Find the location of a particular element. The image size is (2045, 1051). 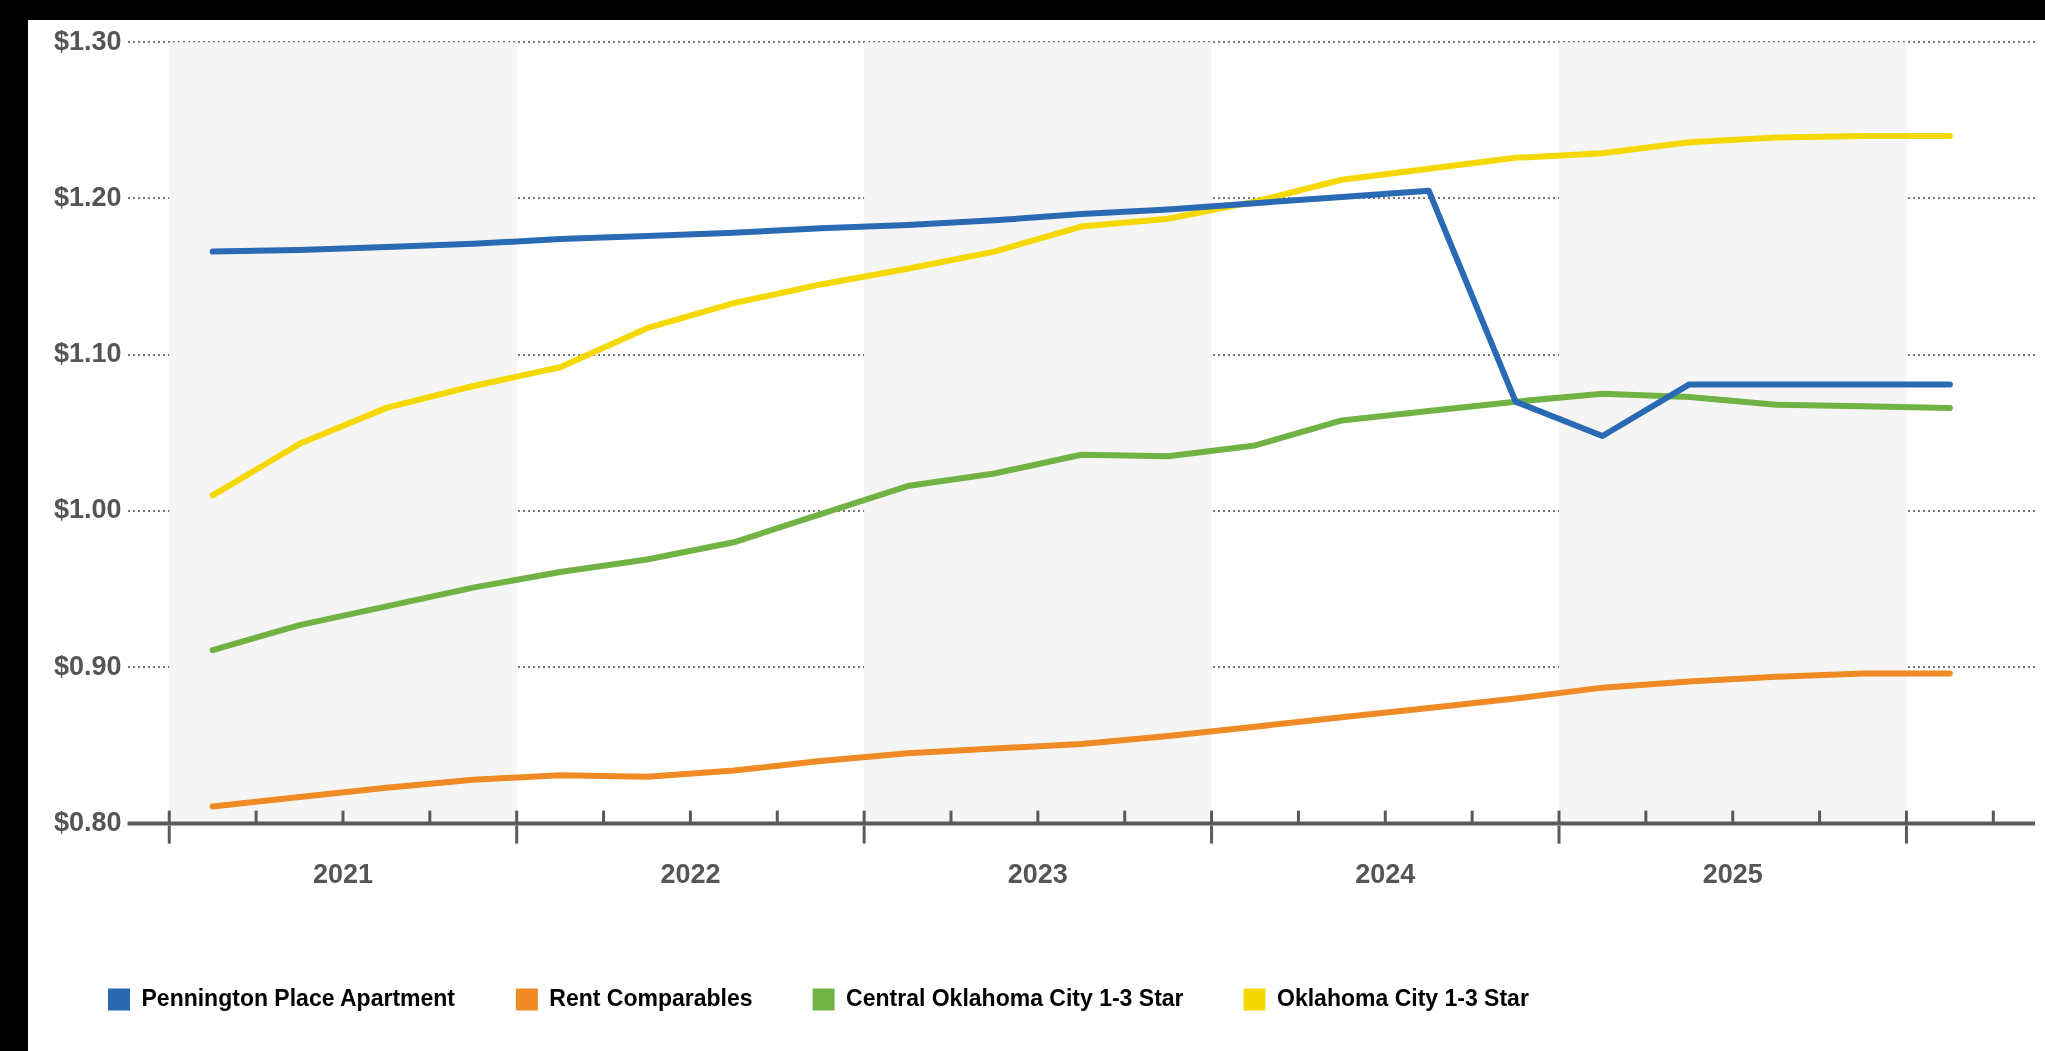

x-tick-label: 2023 is located at coordinates (1037, 874).